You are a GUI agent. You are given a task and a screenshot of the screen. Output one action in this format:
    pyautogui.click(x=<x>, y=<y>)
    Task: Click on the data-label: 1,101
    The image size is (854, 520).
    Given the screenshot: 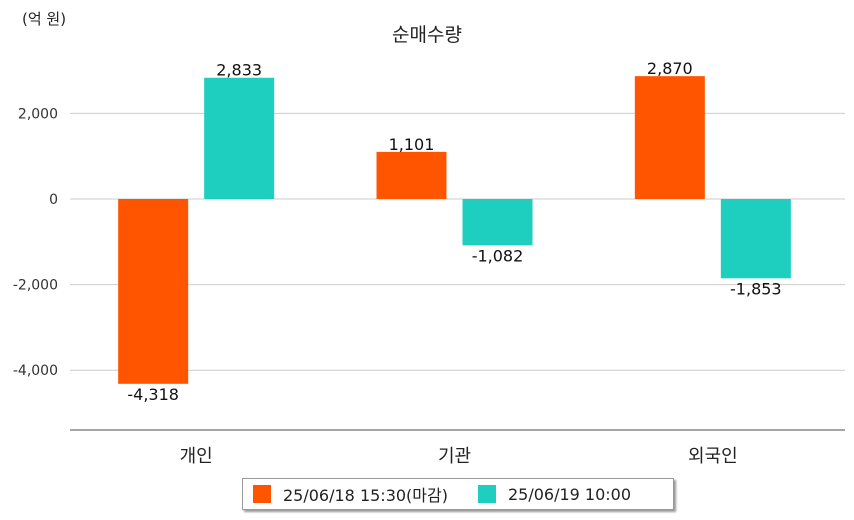 What is the action you would take?
    pyautogui.click(x=412, y=144)
    